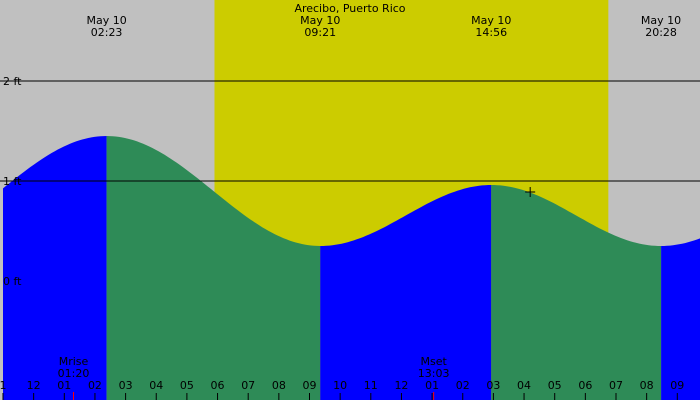  What do you see at coordinates (74, 373) in the screenshot?
I see `moon-event-time: 01:20` at bounding box center [74, 373].